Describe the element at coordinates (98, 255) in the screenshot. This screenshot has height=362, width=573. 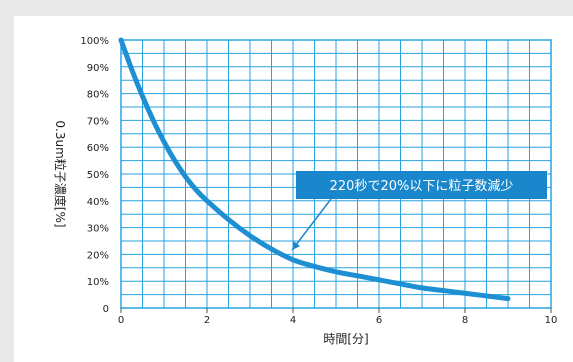
I see `y-tick-label: 20%` at that location.